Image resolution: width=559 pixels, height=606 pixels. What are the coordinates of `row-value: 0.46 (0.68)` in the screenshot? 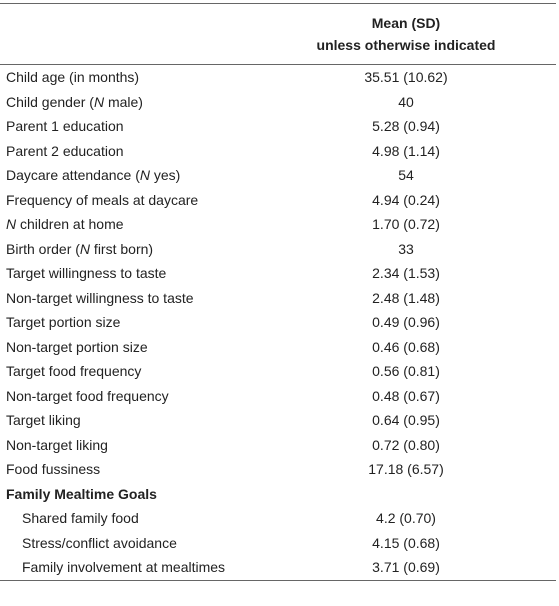 It's located at (406, 346).